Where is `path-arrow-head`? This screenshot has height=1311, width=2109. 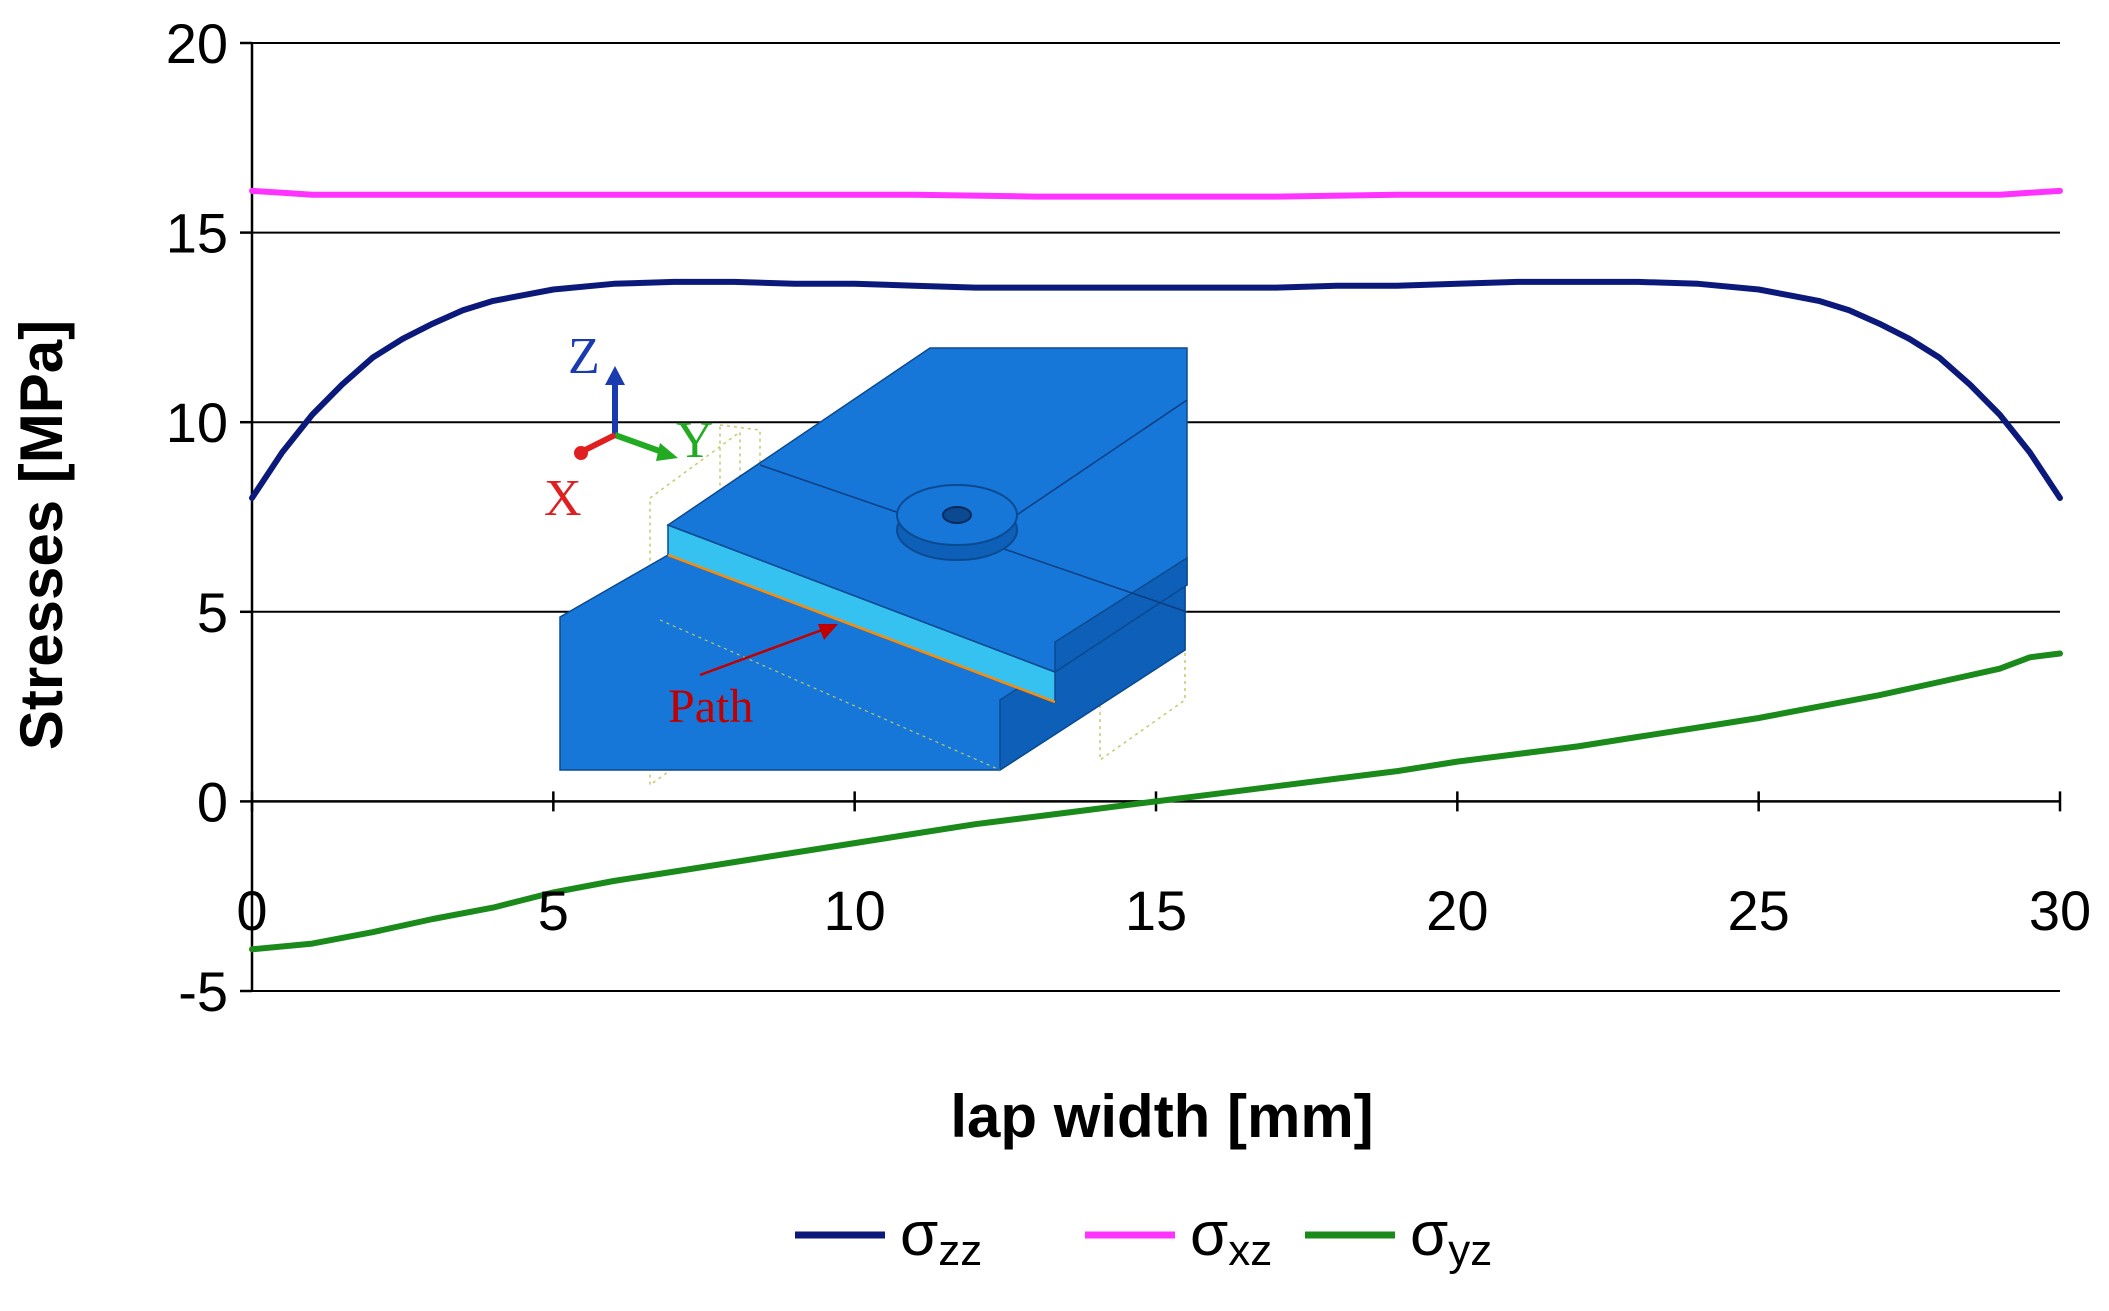 path-arrow-head is located at coordinates (828, 632).